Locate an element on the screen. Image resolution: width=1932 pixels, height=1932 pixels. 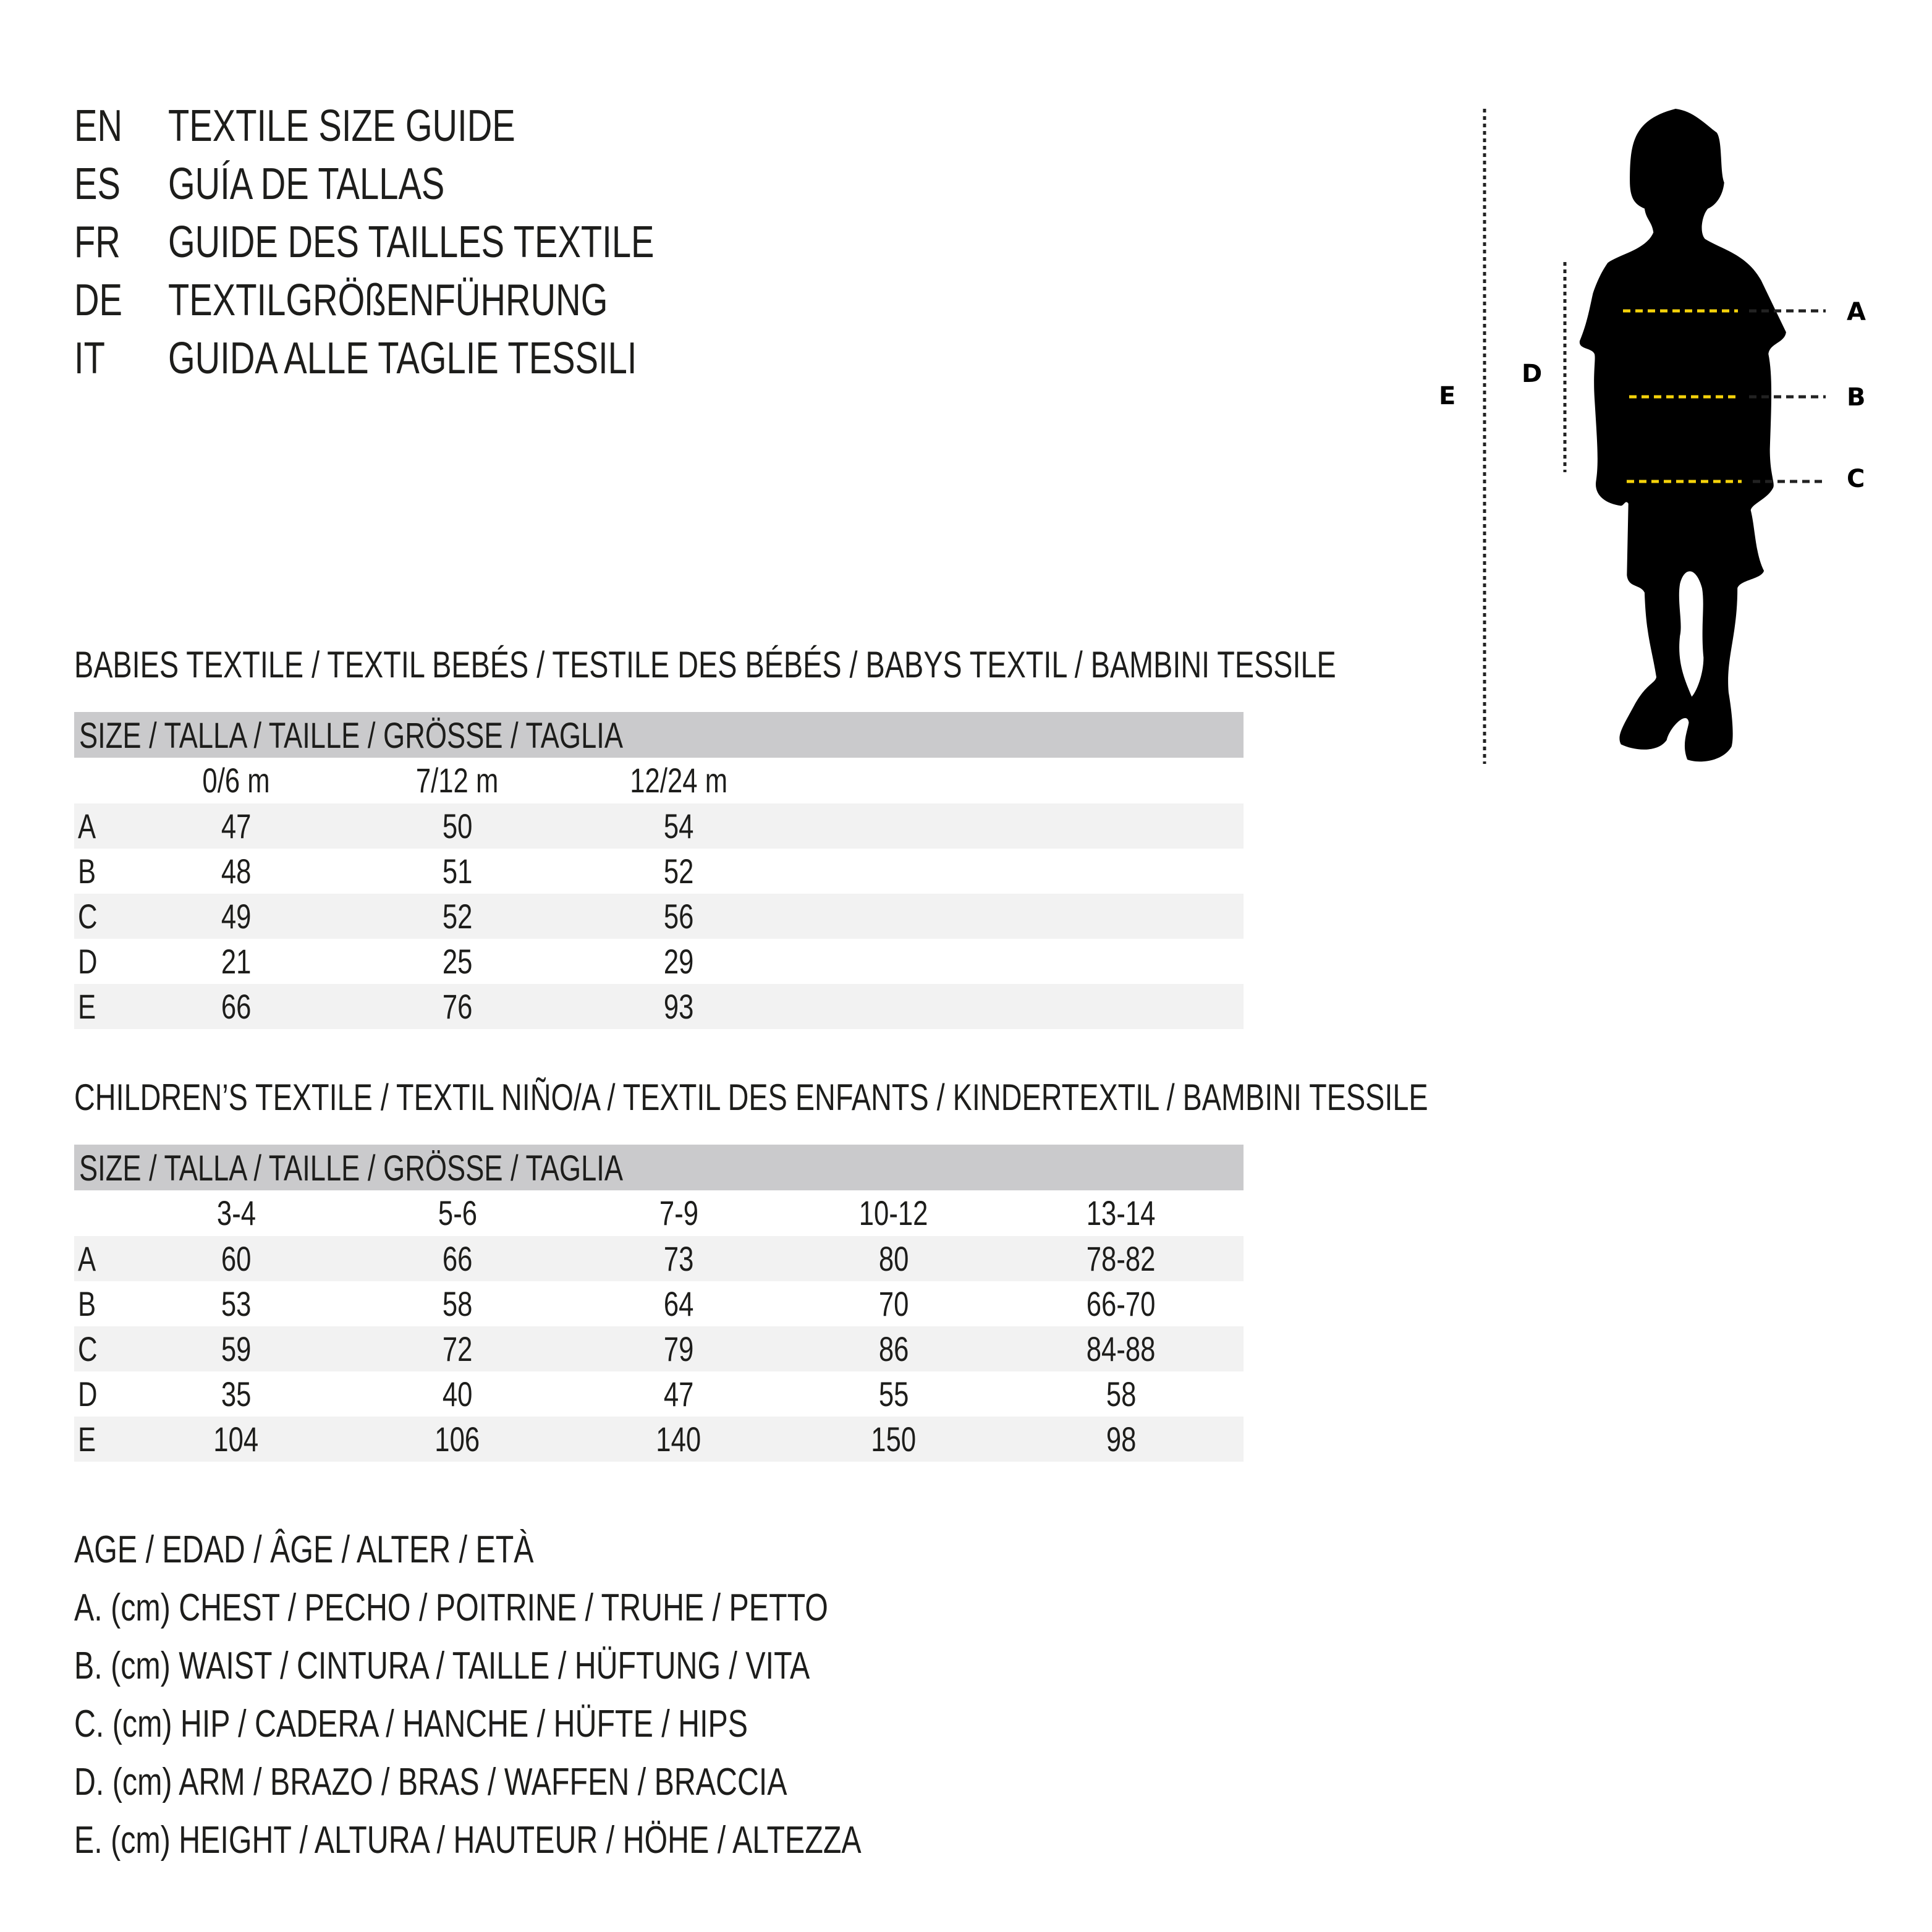
cell-value: 35 is located at coordinates (236, 1394).